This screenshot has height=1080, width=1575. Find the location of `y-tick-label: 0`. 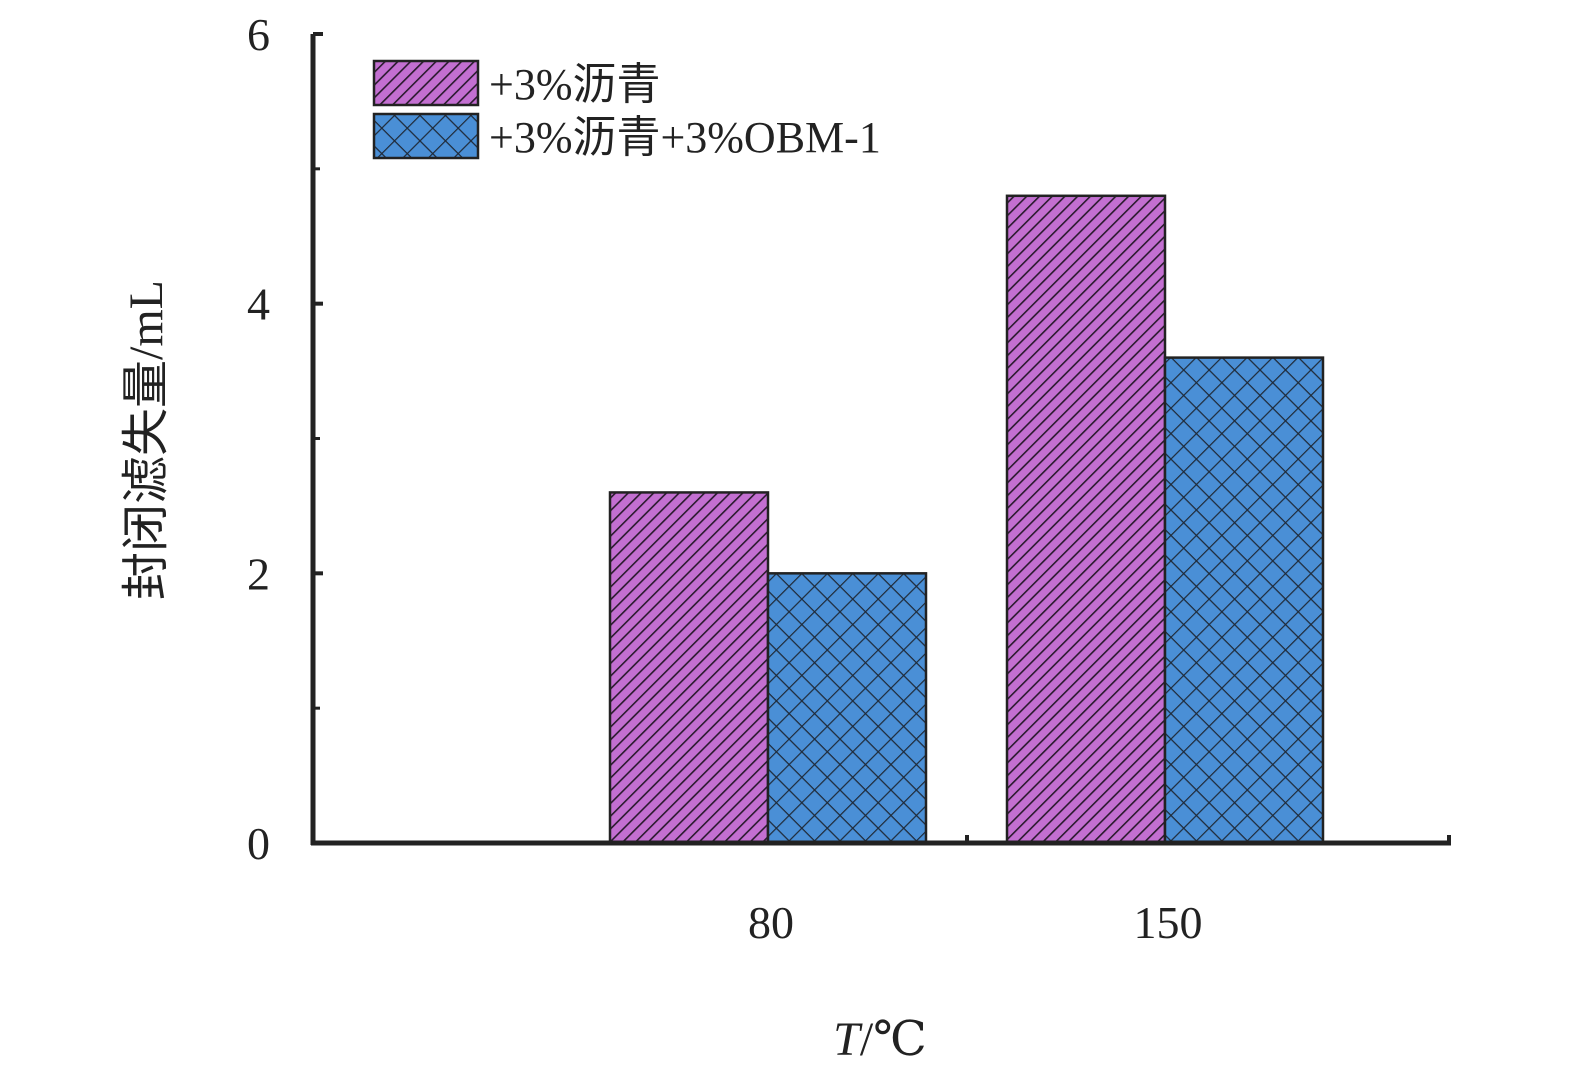

y-tick-label: 0 is located at coordinates (258, 843).